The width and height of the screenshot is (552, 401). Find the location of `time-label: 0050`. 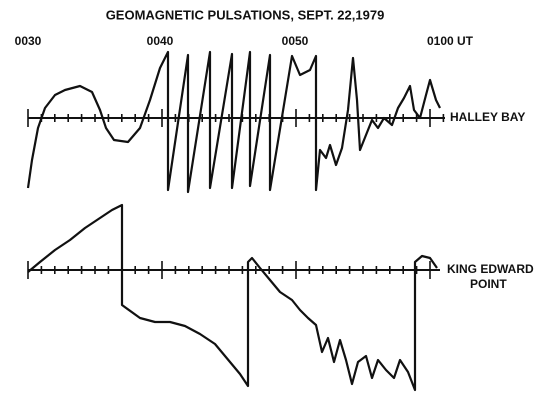

time-label: 0050 is located at coordinates (295, 41).